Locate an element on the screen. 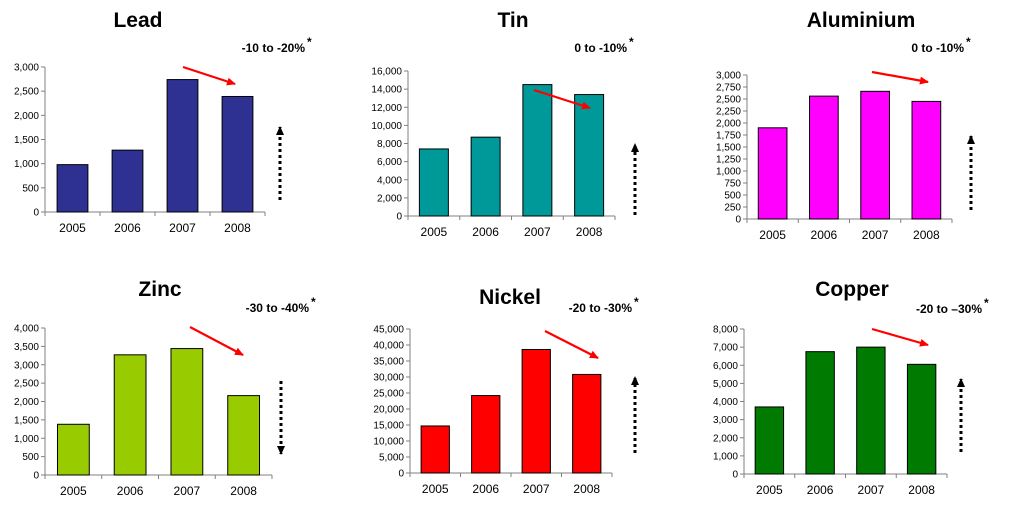 The width and height of the screenshot is (1020, 506). copper-bar-2006 is located at coordinates (820, 413).